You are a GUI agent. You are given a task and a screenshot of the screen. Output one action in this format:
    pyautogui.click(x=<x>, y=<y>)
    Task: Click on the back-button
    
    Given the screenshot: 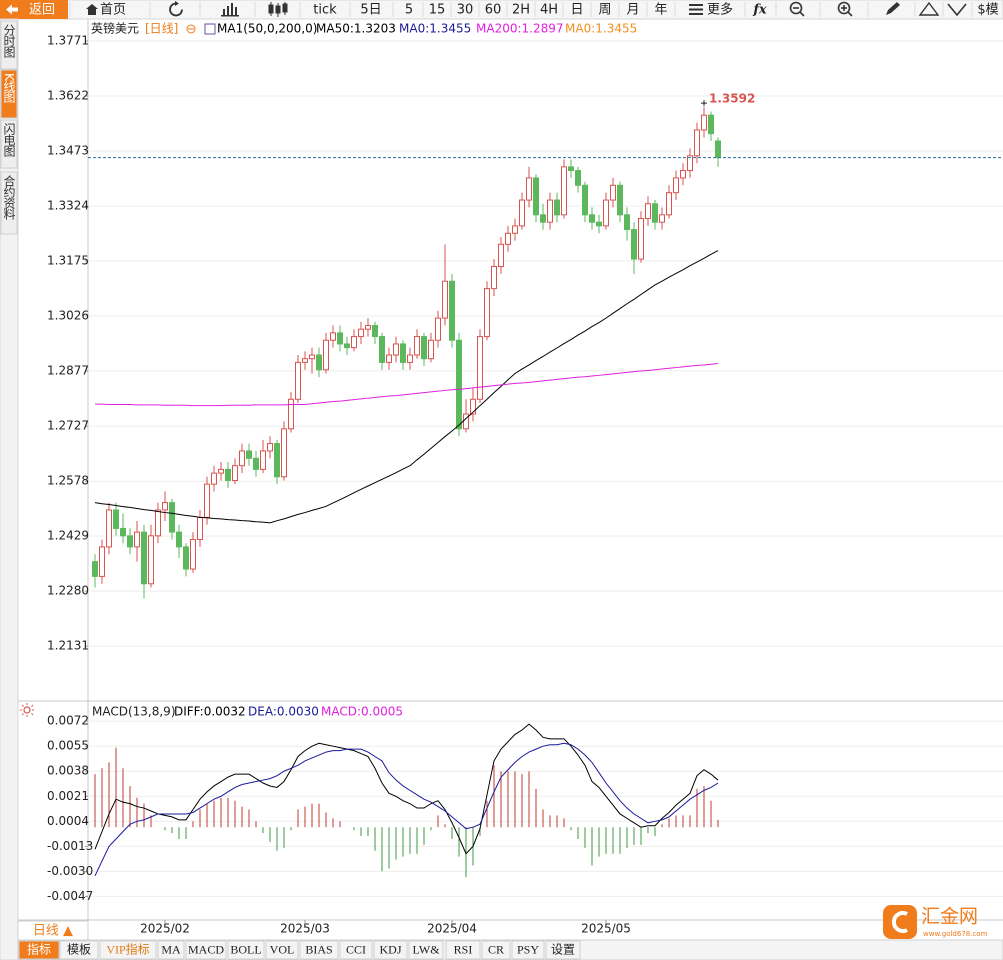 What is the action you would take?
    pyautogui.click(x=34, y=9)
    